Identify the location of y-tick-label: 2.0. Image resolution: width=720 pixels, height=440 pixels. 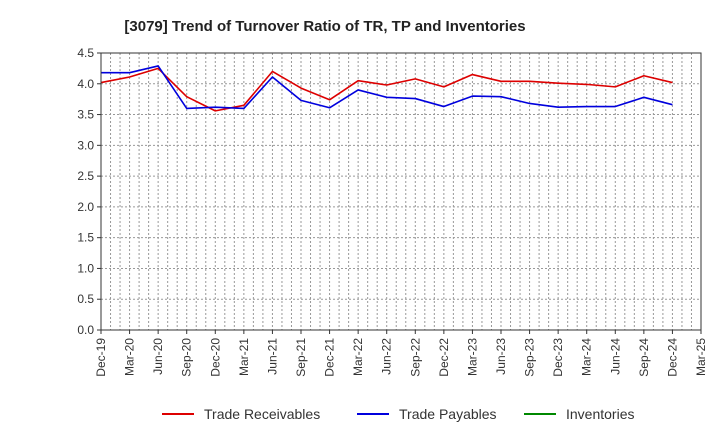
(85, 207).